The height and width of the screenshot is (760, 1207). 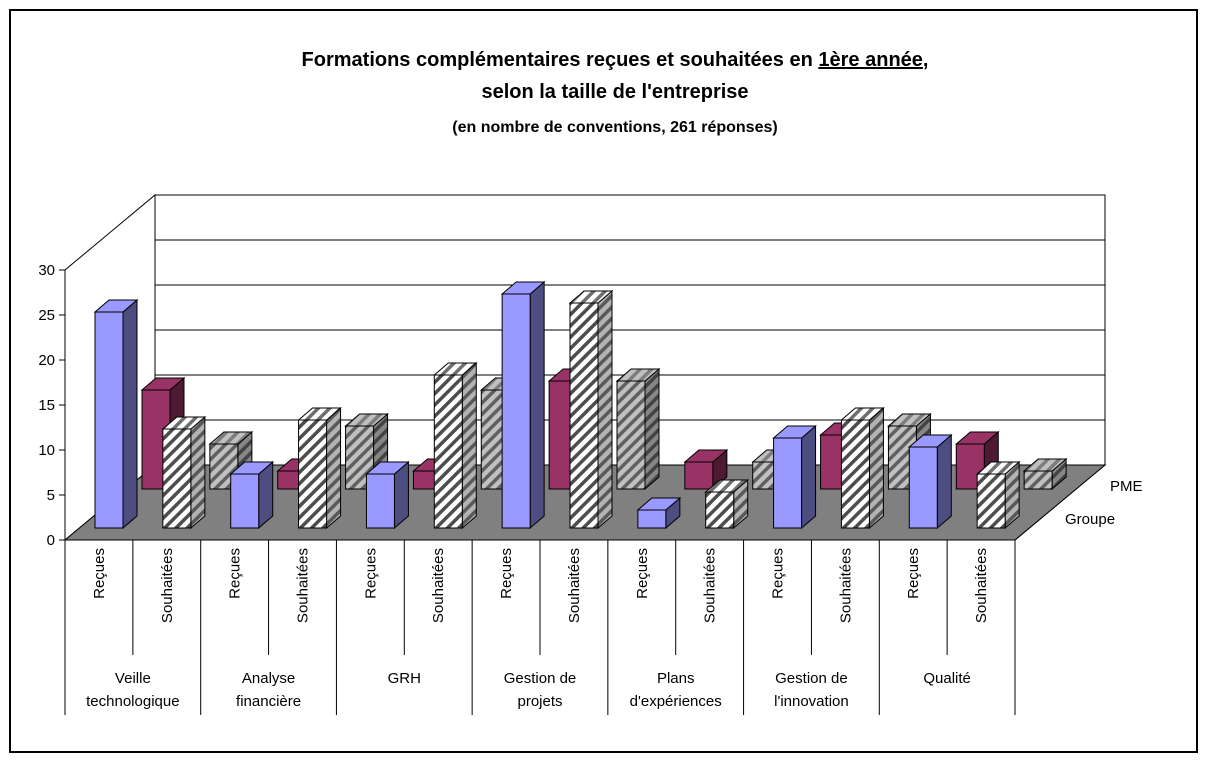 What do you see at coordinates (268, 701) in the screenshot?
I see `group-label: financière` at bounding box center [268, 701].